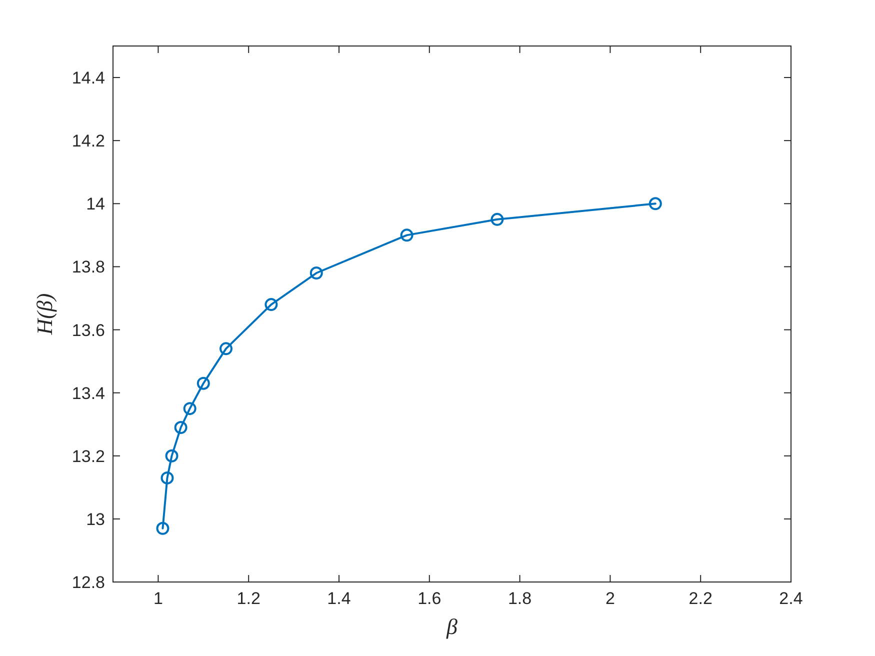  What do you see at coordinates (88, 141) in the screenshot?
I see `y-tick-label: 14.2` at bounding box center [88, 141].